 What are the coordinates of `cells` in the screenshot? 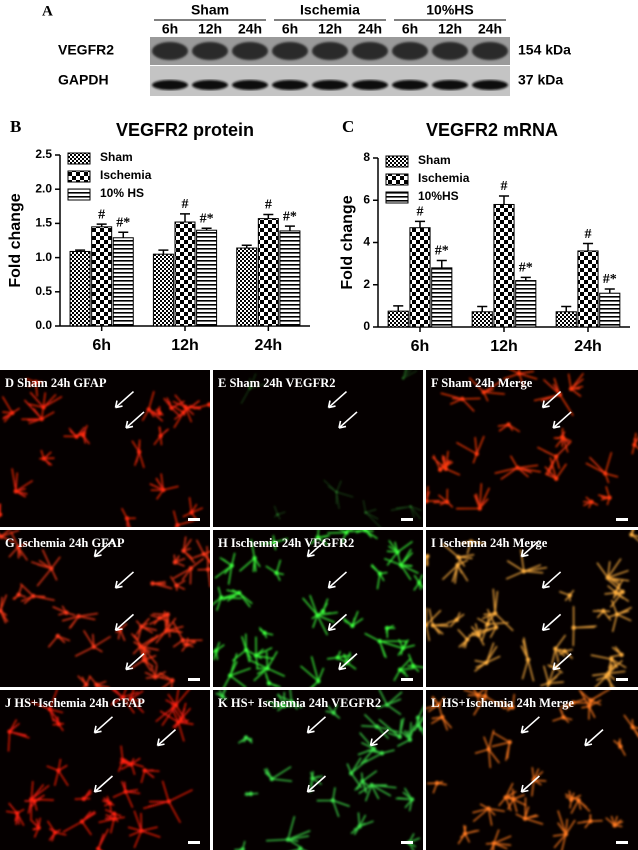 It's located at (99, 770).